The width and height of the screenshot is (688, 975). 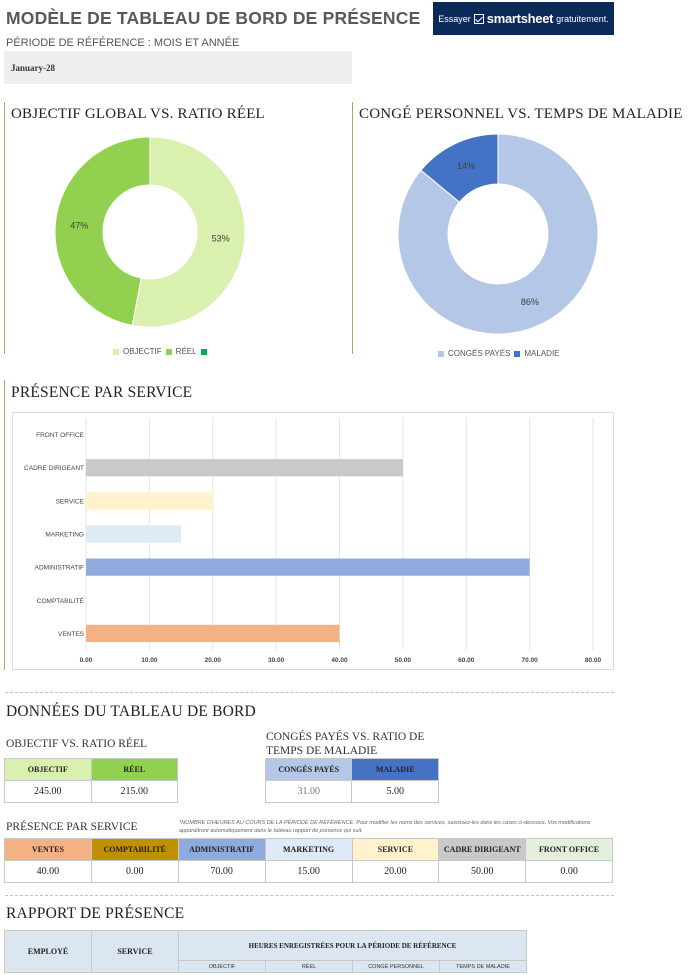 I want to click on donut1-data-label-0: 53%, so click(x=221, y=239).